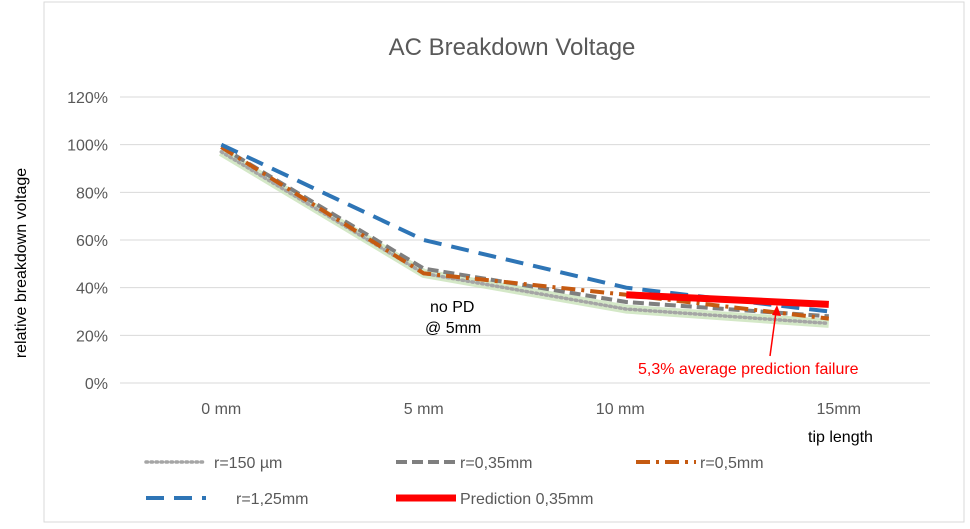 The width and height of the screenshot is (970, 529). Describe the element at coordinates (732, 463) in the screenshot. I see `legend-label: r=0,5mm` at that location.